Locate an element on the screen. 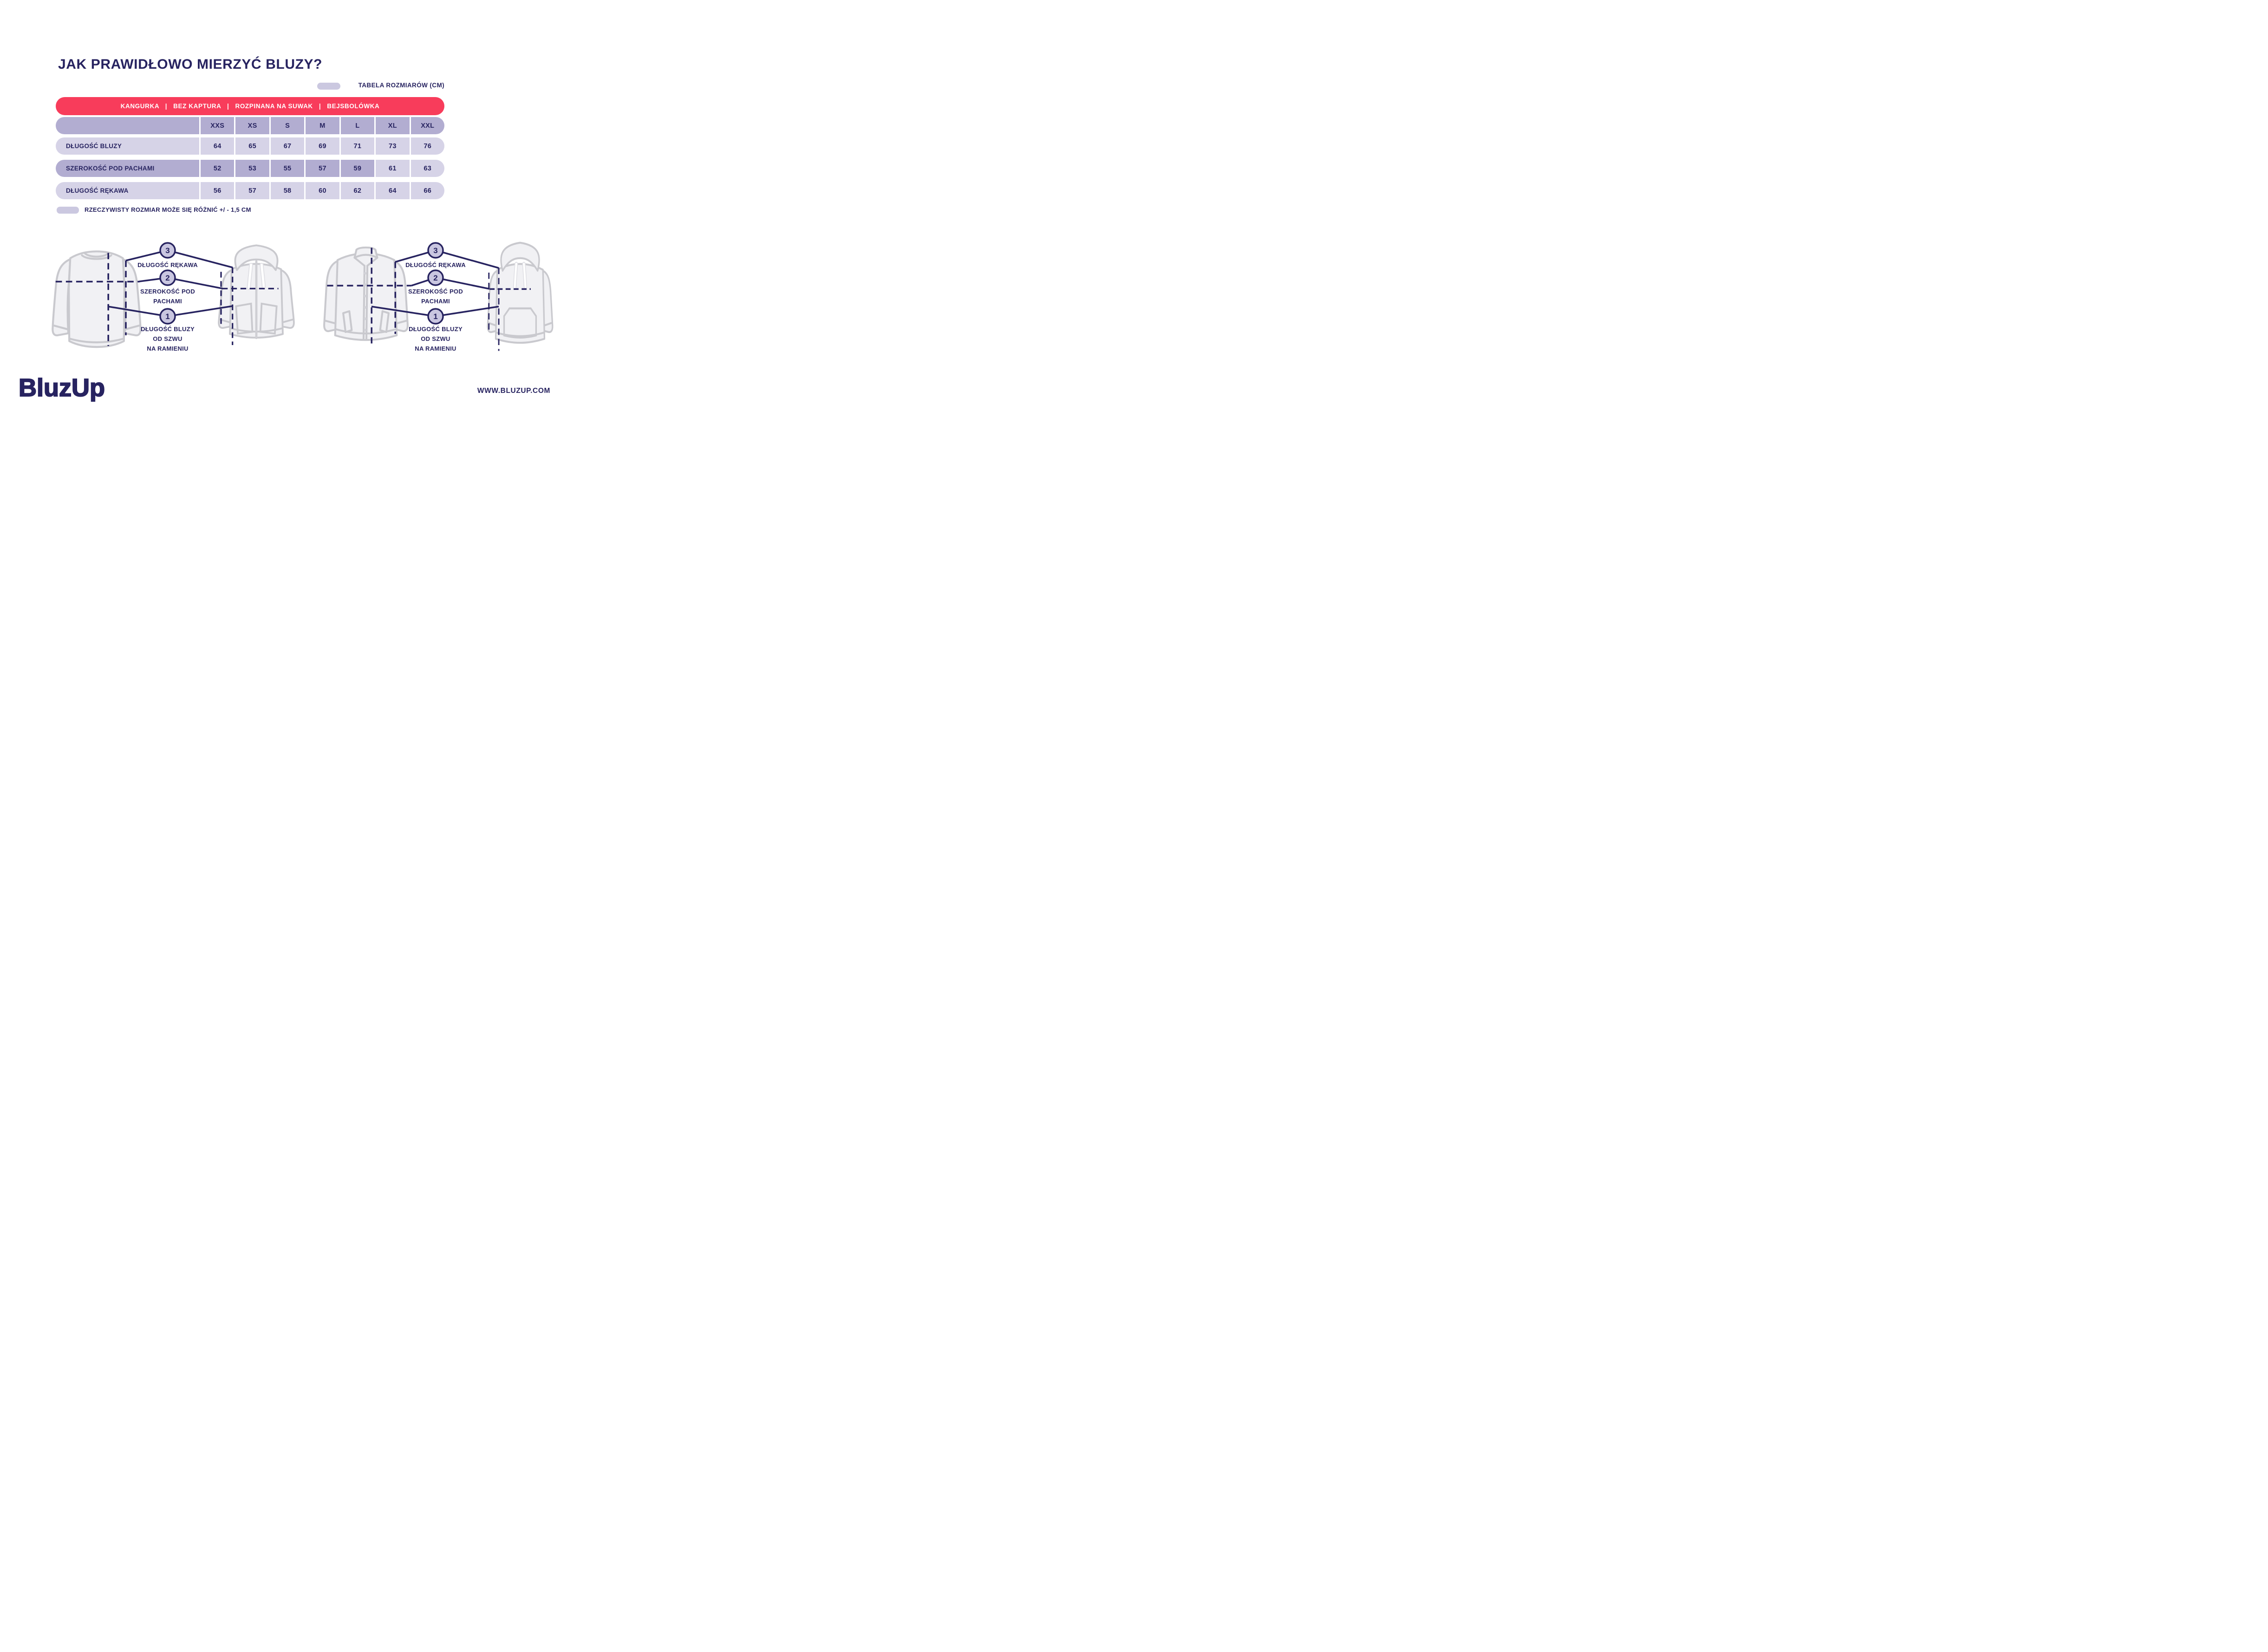 The width and height of the screenshot is (2268, 1652). page-title: JAK PRAWIDŁOWO MIERZYĆ BLUZY? is located at coordinates (190, 64).